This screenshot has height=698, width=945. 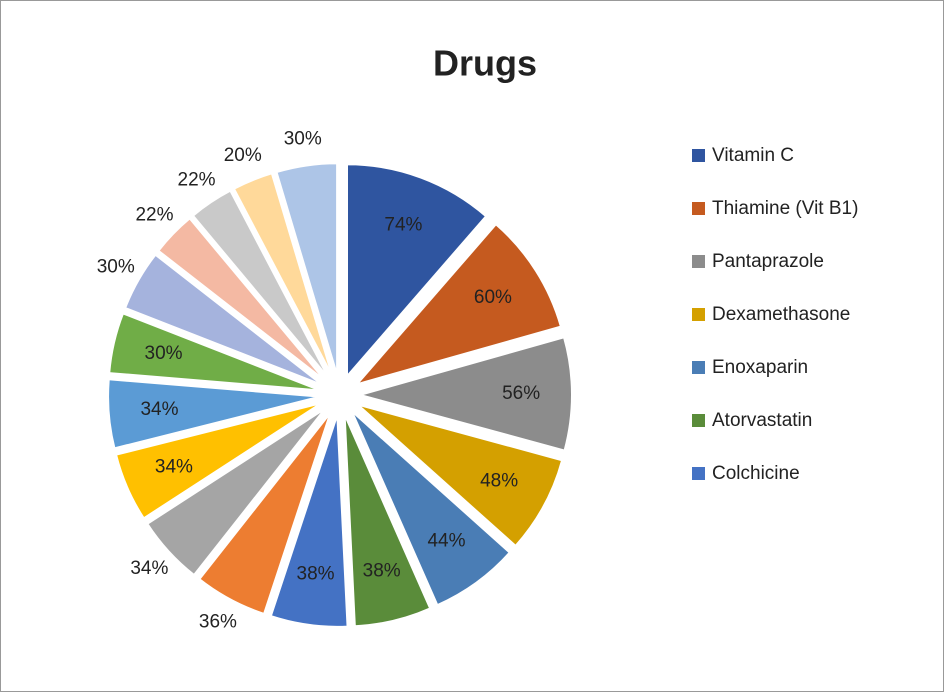 I want to click on data-label: 74%, so click(x=403, y=224).